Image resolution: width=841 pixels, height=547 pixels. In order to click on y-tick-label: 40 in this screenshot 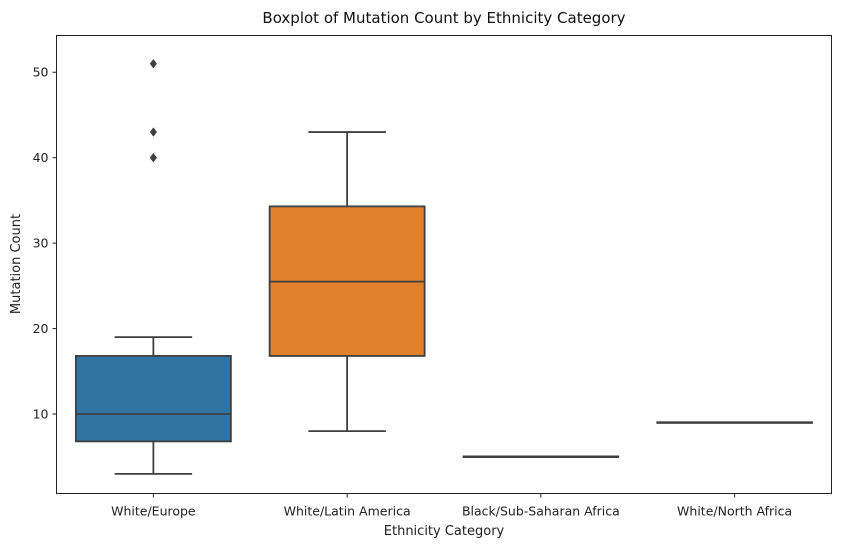, I will do `click(41, 157)`.